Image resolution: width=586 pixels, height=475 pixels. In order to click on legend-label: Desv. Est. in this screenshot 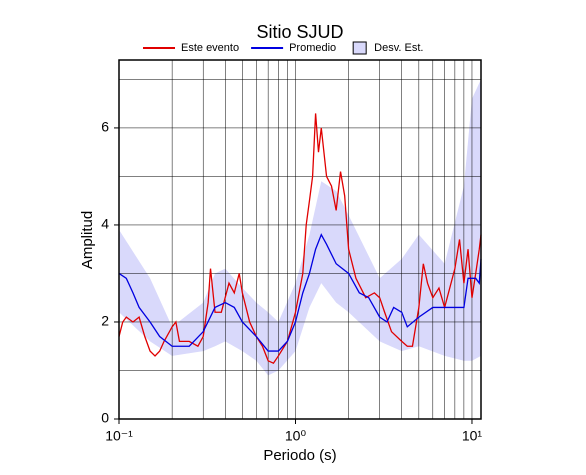, I will do `click(398, 48)`.